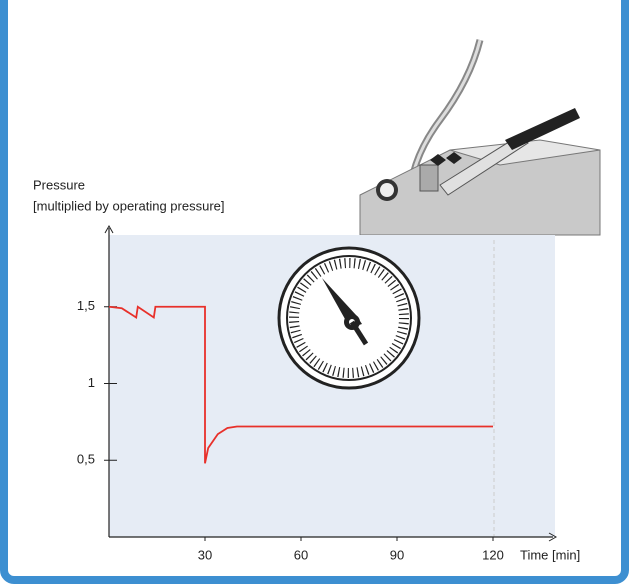 The width and height of the screenshot is (629, 585). Describe the element at coordinates (553, 537) in the screenshot. I see `x-axis-arrow` at that location.